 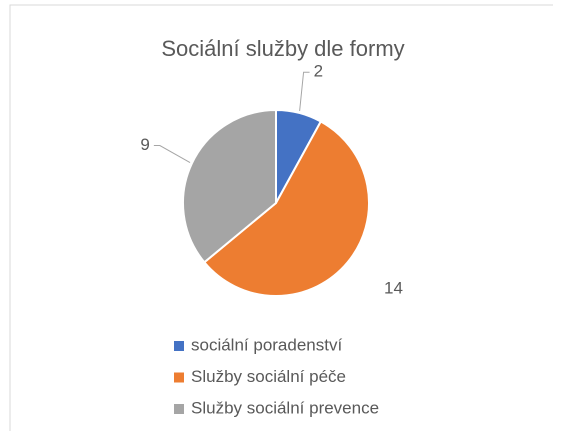 I want to click on data-label: 2, so click(x=318, y=71).